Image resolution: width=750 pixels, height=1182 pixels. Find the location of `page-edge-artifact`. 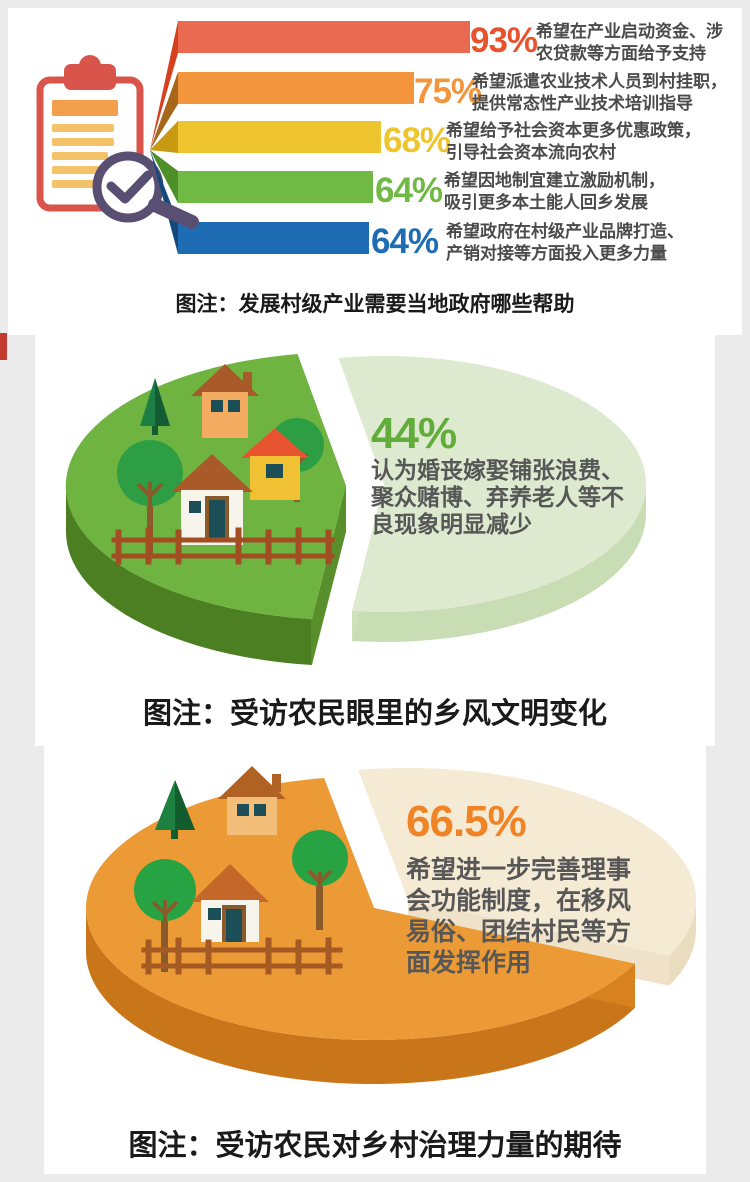

page-edge-artifact is located at coordinates (3, 346).